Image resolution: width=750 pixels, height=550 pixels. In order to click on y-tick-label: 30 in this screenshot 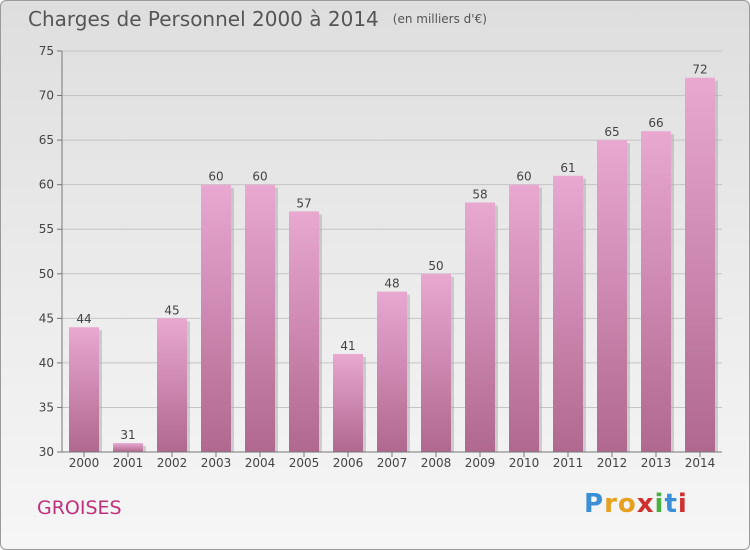, I will do `click(46, 452)`.